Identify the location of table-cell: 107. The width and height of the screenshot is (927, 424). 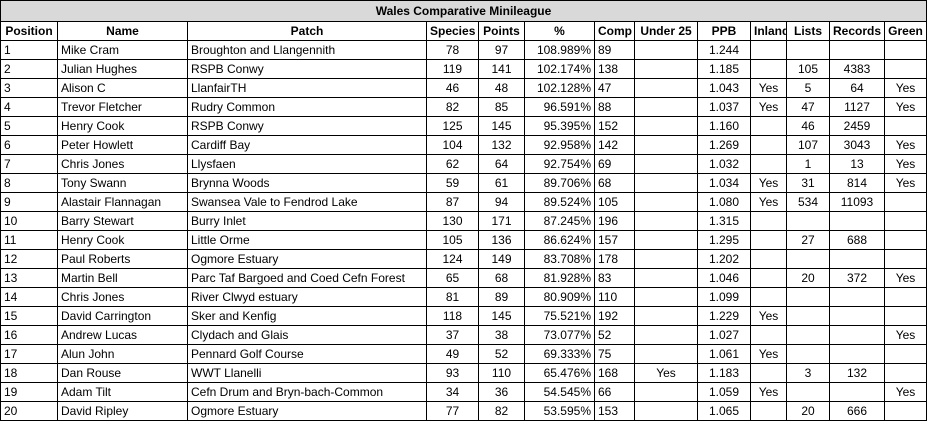
(808, 145).